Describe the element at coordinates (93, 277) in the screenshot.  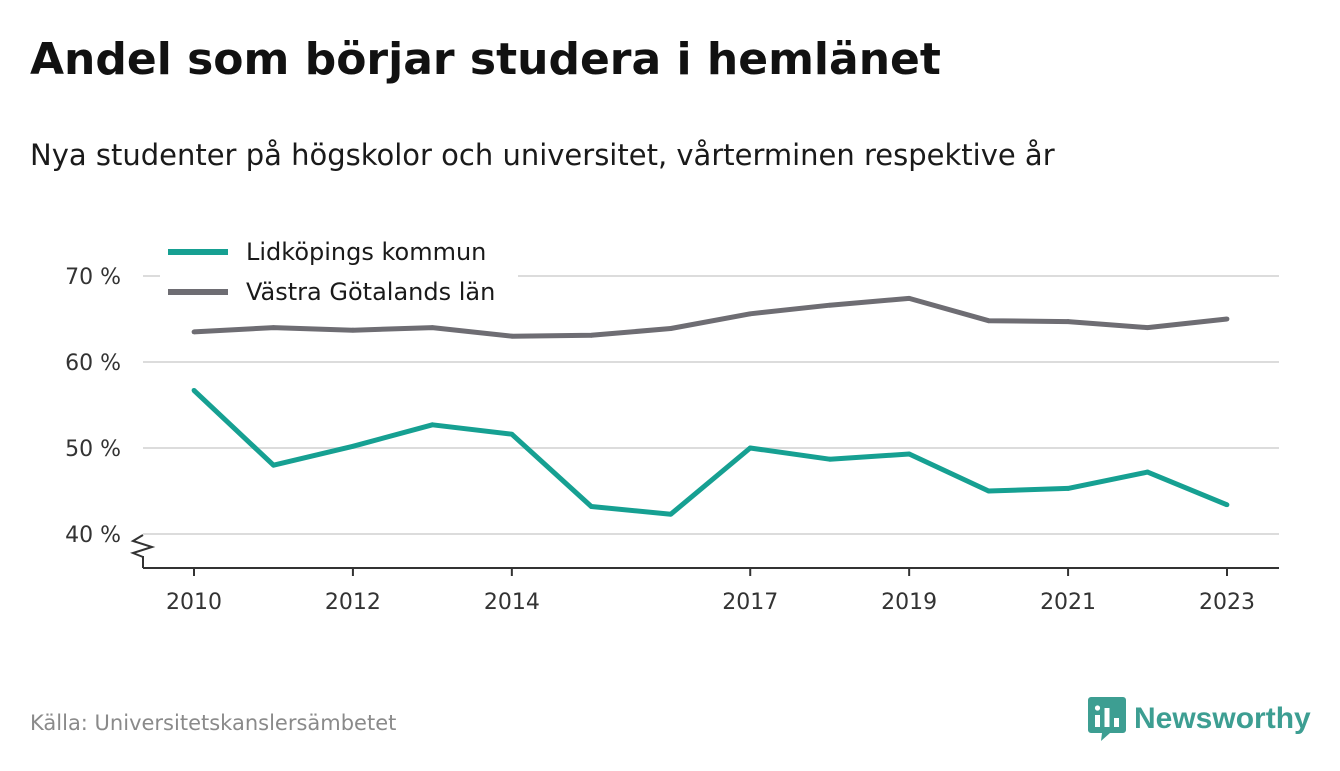
I see `y-tick-label: 70 %` at that location.